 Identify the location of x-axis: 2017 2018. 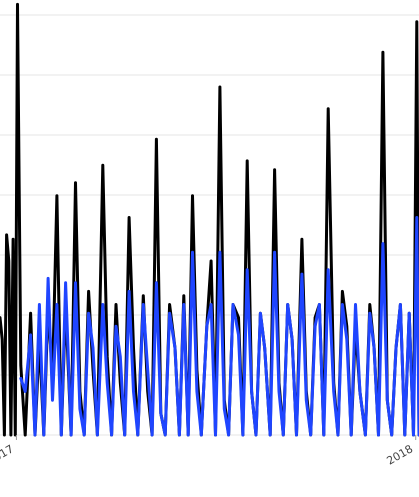
(208, 451).